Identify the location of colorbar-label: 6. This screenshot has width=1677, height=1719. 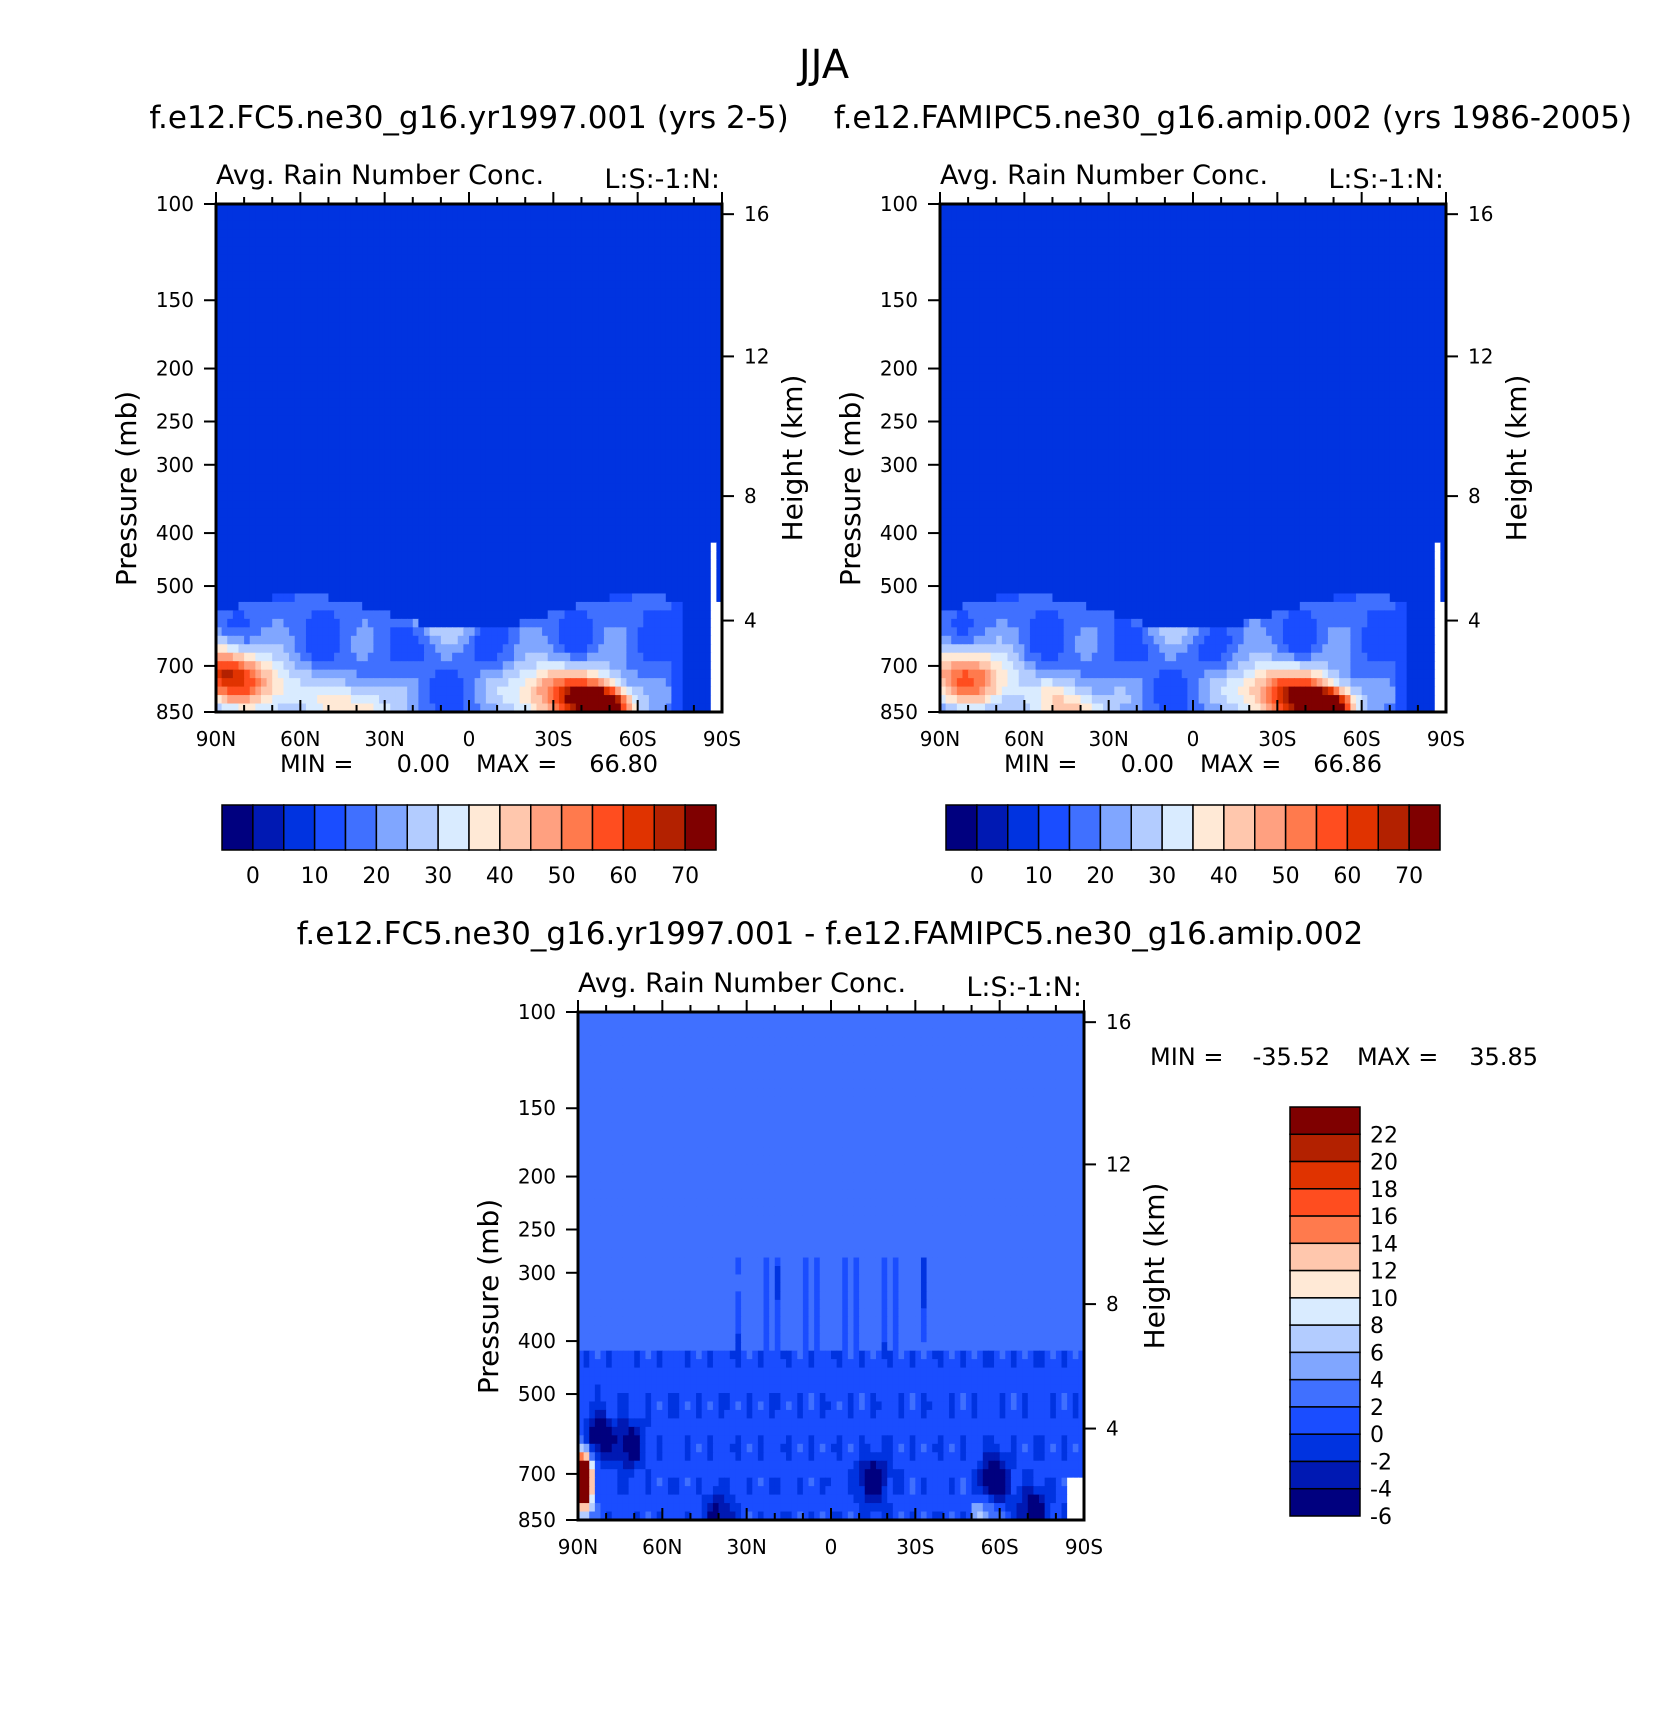
(1377, 1353).